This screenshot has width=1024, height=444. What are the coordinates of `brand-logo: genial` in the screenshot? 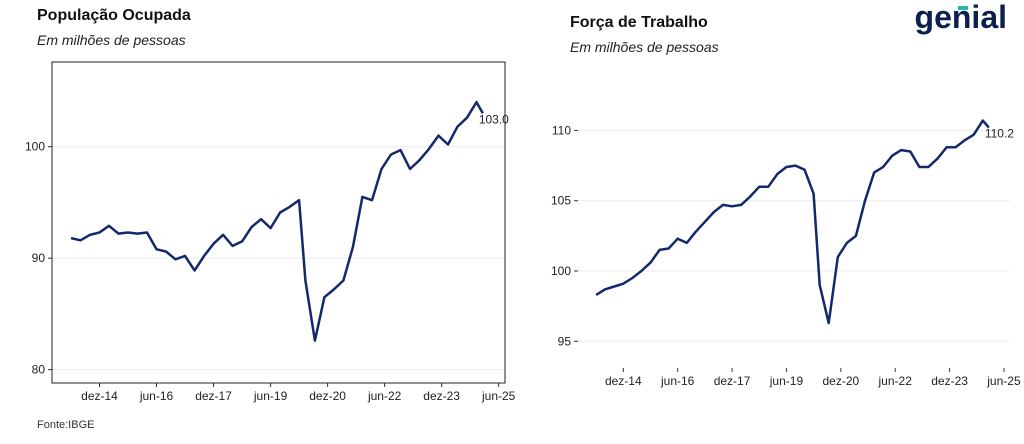 It's located at (961, 17).